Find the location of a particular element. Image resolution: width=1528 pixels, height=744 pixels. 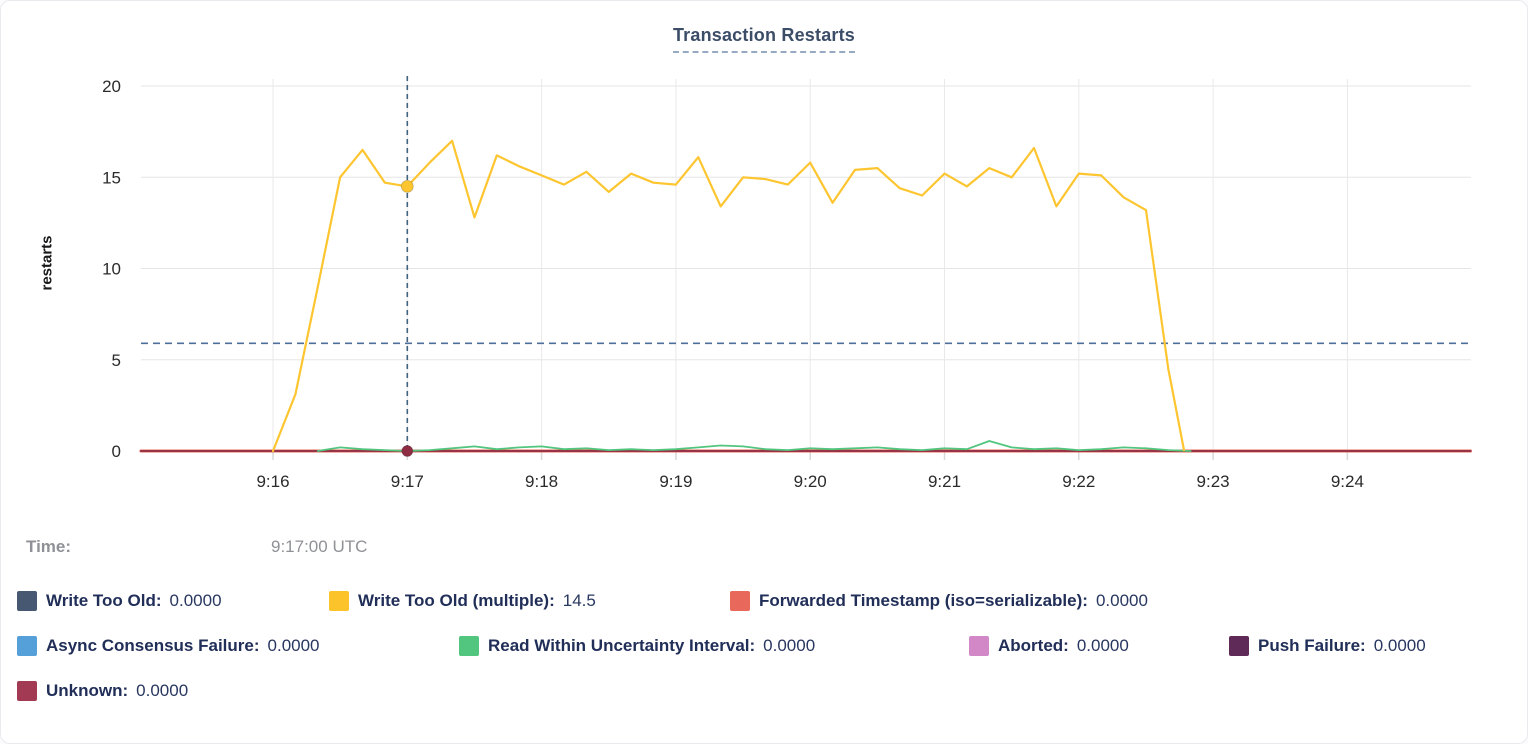

x-tick-label: 9:19 is located at coordinates (675, 481).